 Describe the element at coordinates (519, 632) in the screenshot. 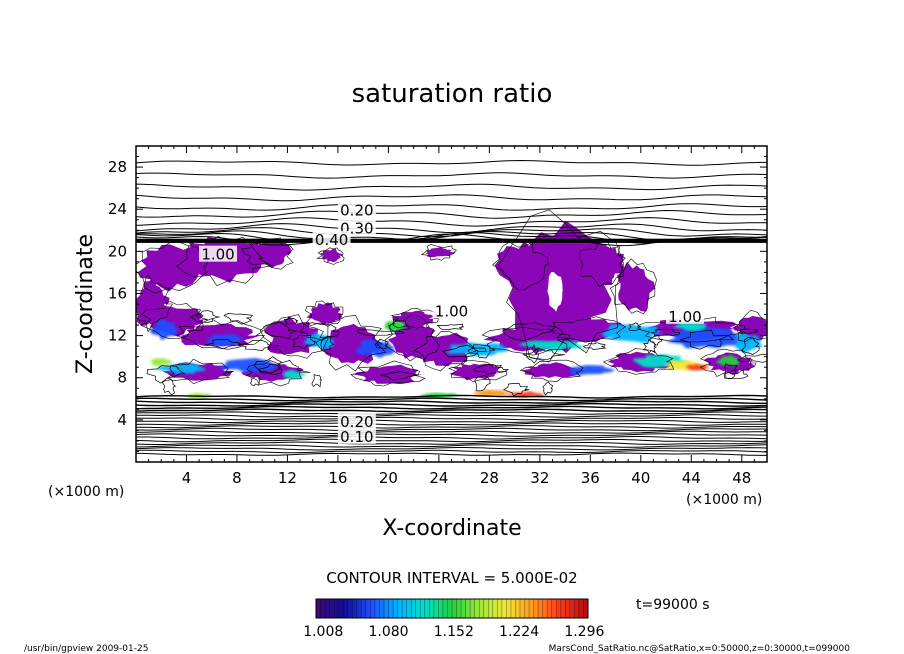

I see `colorbar-label: 1.224` at that location.